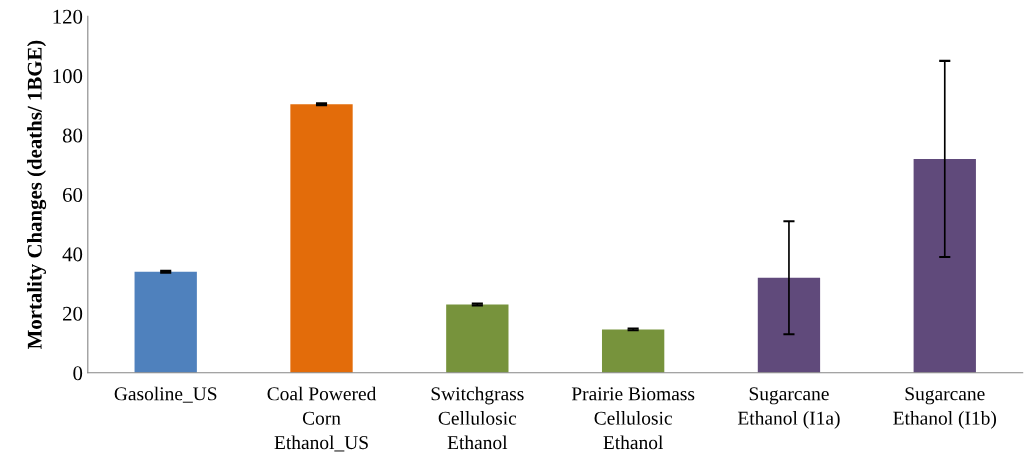 Image resolution: width=1033 pixels, height=466 pixels. I want to click on x-tick-label: Switchgrass Cellulosic Ethanol, so click(477, 418).